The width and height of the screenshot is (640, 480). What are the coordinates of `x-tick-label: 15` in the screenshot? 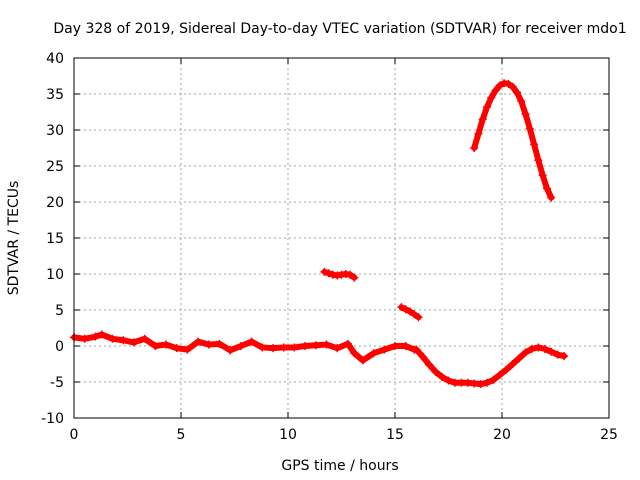 It's located at (395, 435).